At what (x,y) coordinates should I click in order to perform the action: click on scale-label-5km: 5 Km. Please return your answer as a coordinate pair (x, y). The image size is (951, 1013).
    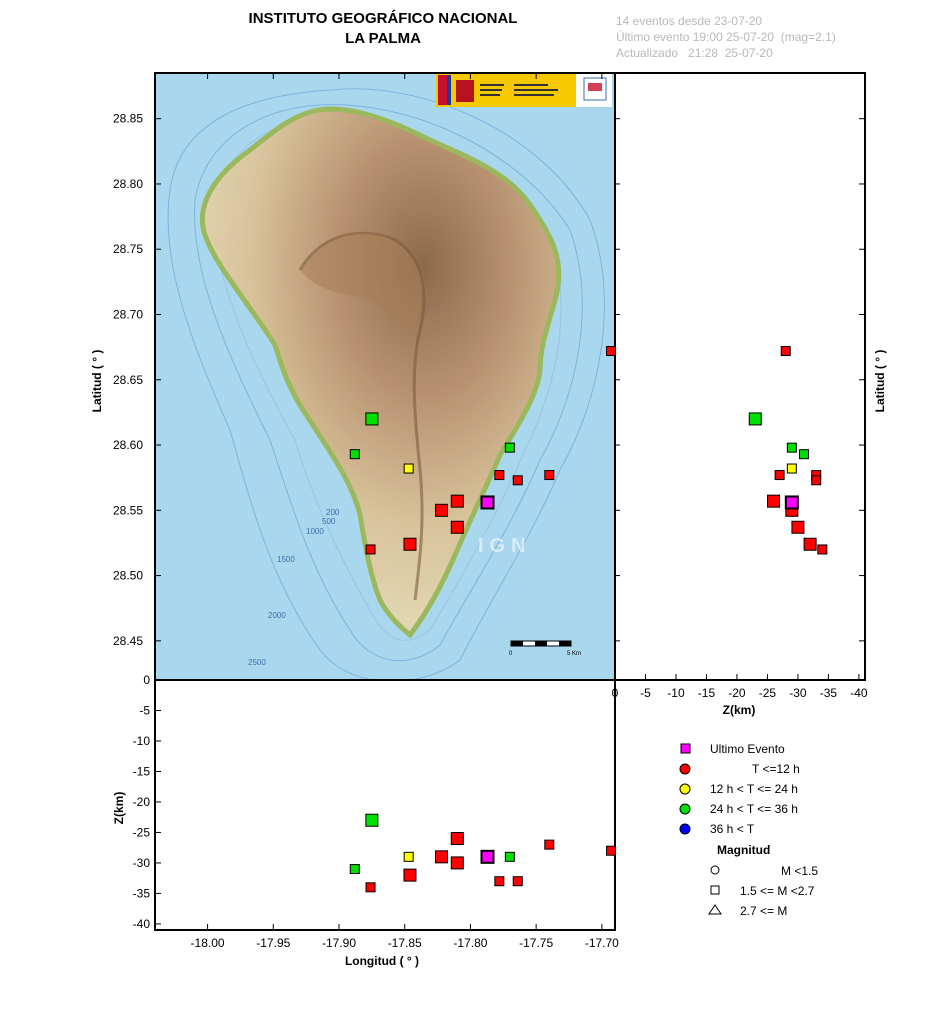
    Looking at the image, I should click on (574, 654).